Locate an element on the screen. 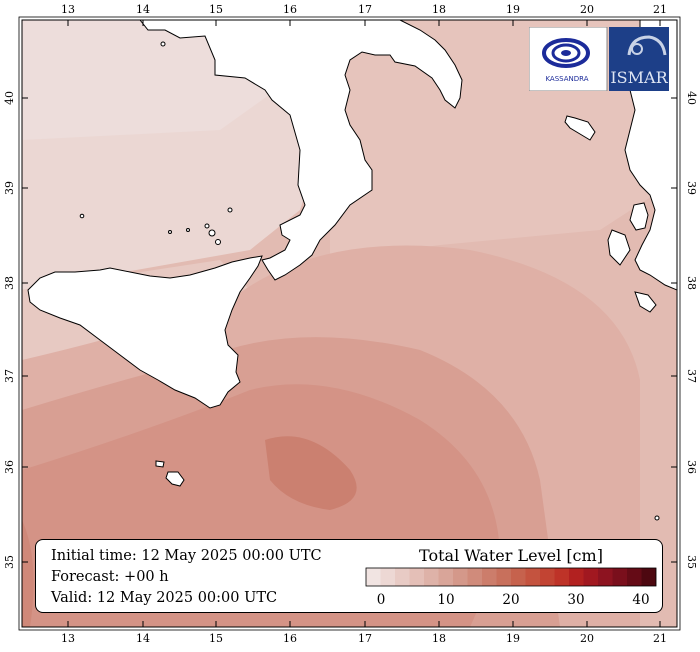 The width and height of the screenshot is (700, 652). x-tick-label-bottom: 15 is located at coordinates (216, 638).